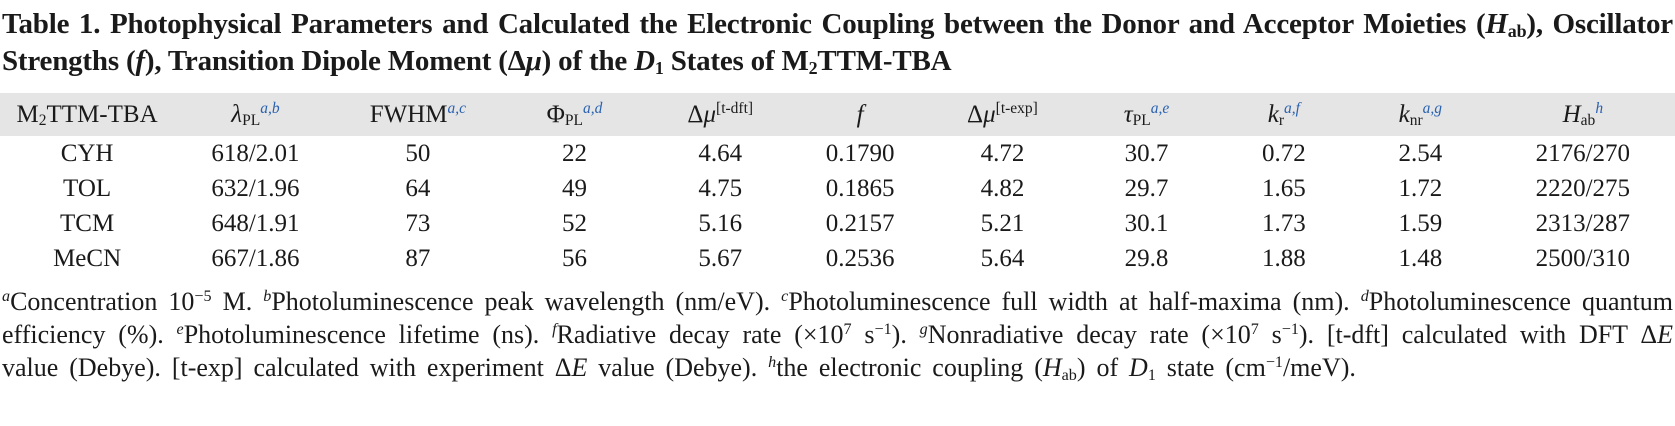  What do you see at coordinates (418, 114) in the screenshot?
I see `column-header-fwhm: FWHMa,c` at bounding box center [418, 114].